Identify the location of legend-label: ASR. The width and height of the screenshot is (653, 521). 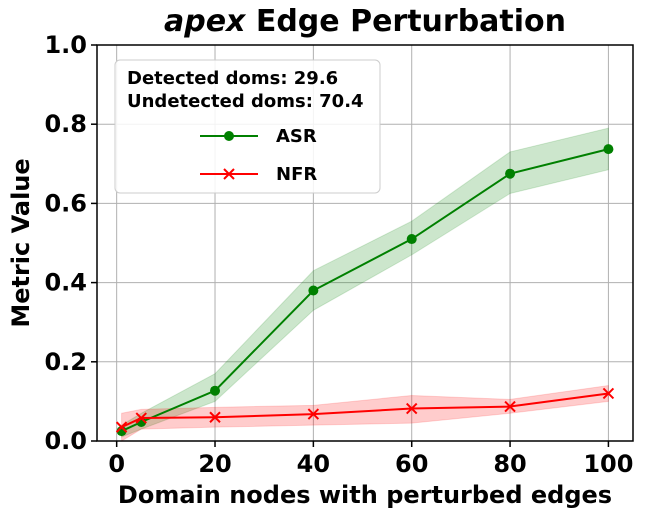
(296, 136).